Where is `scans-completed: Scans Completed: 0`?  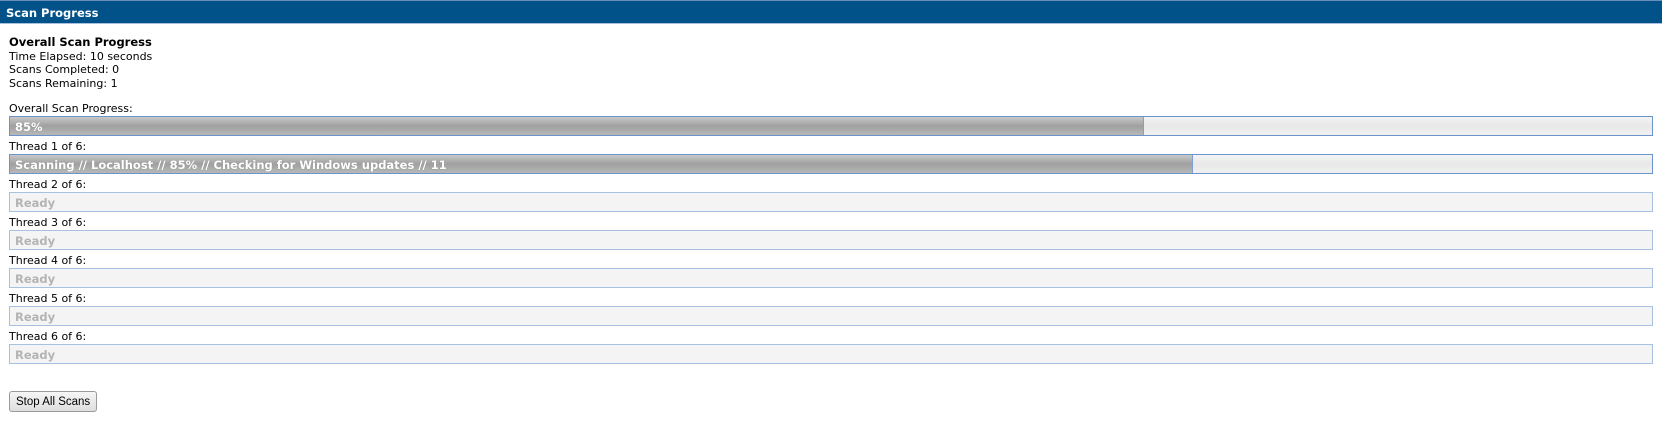 scans-completed: Scans Completed: 0 is located at coordinates (64, 69).